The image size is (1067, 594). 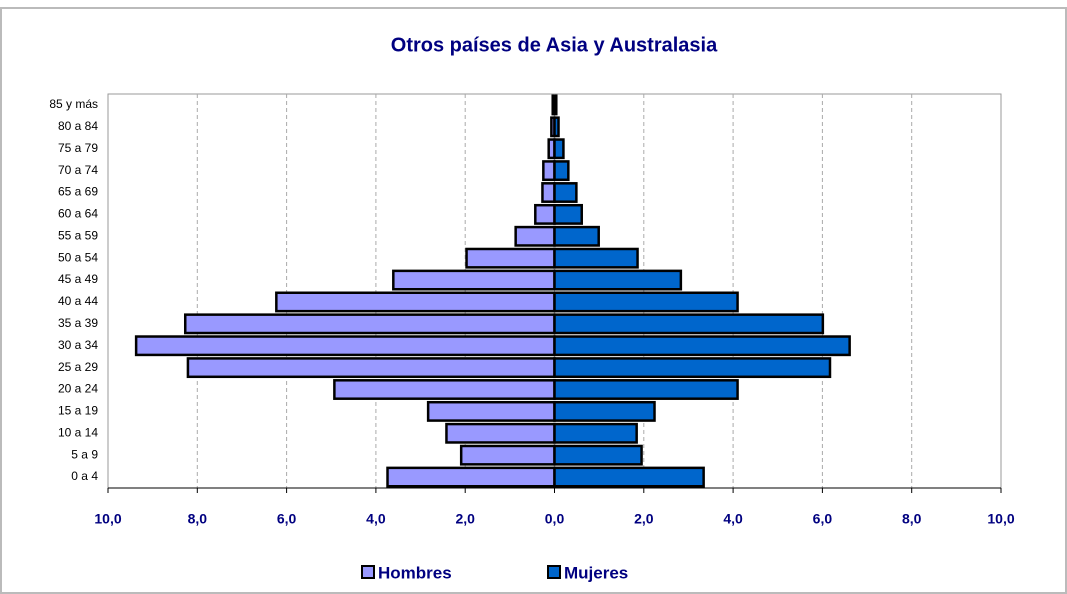 What do you see at coordinates (415, 572) in the screenshot?
I see `legend-label: Hombres` at bounding box center [415, 572].